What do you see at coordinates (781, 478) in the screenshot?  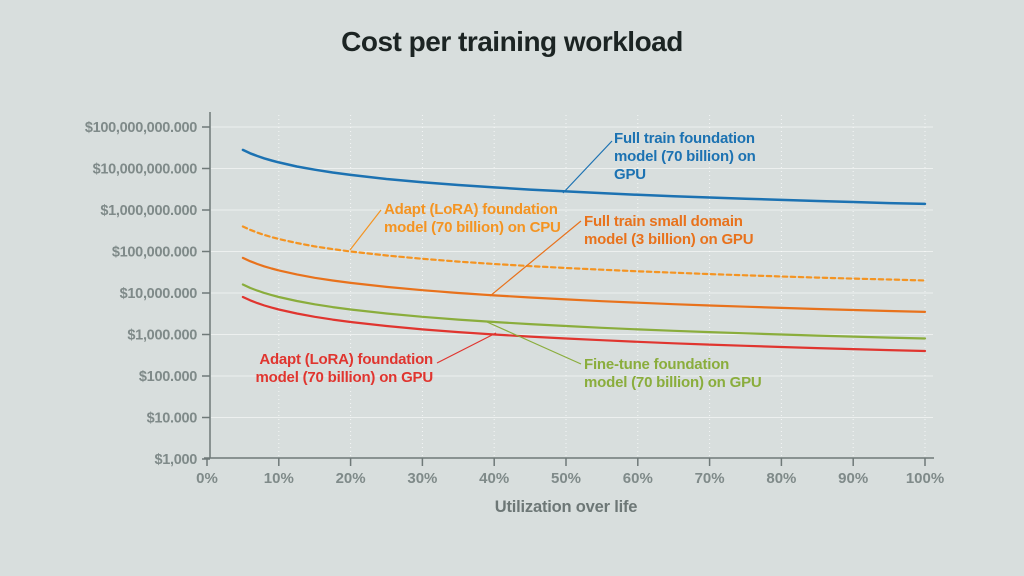 I see `x-tick-label: 80%` at bounding box center [781, 478].